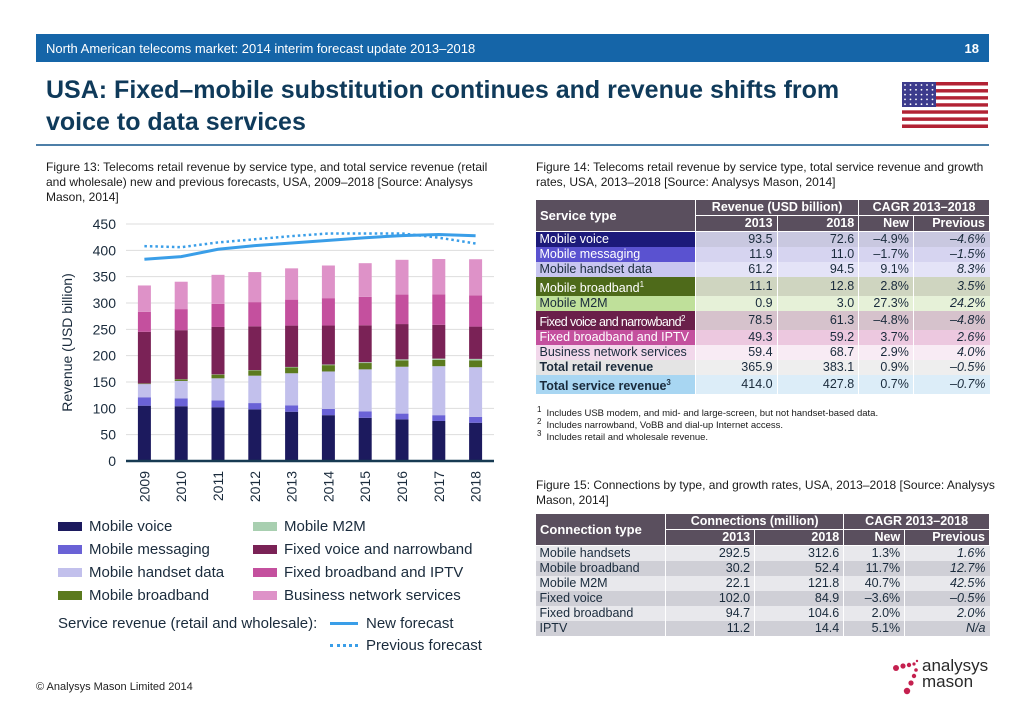  I want to click on table-row: Mobile broadband 30.2 52.4 11.7% 12.7%, so click(762, 568).